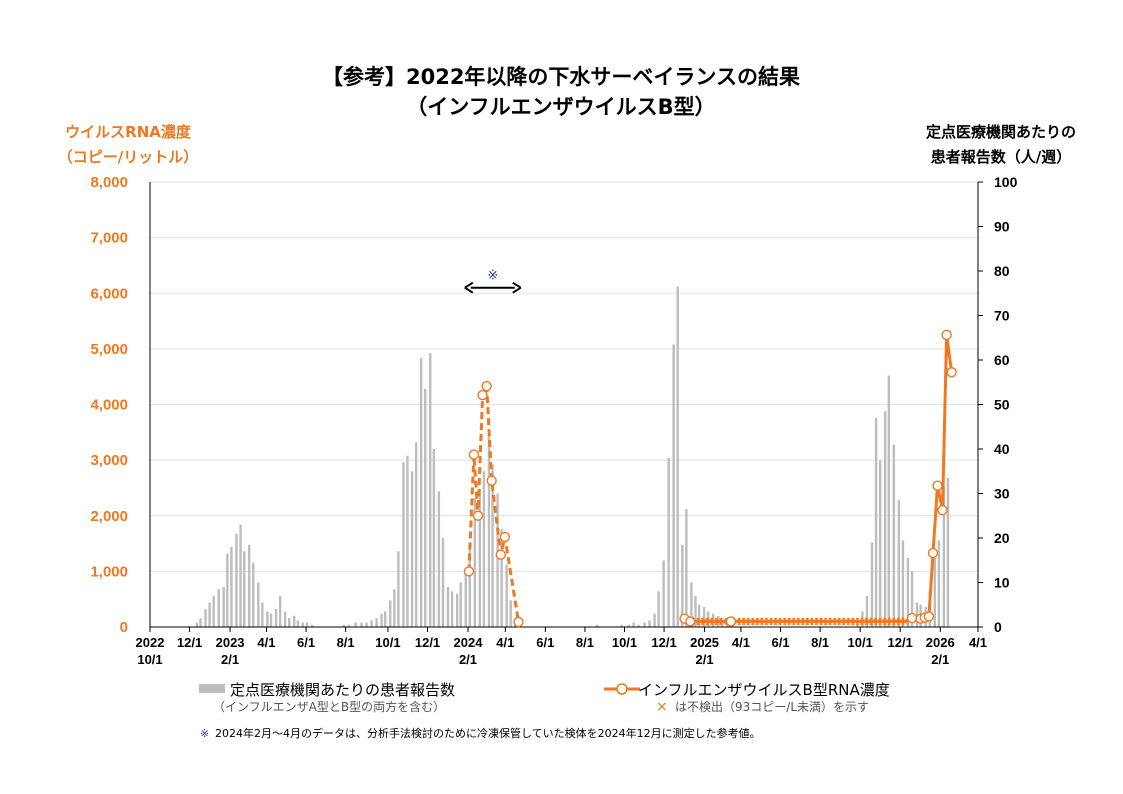 Image resolution: width=1123 pixels, height=794 pixels. I want to click on right-y-tick-label: 20, so click(1002, 538).